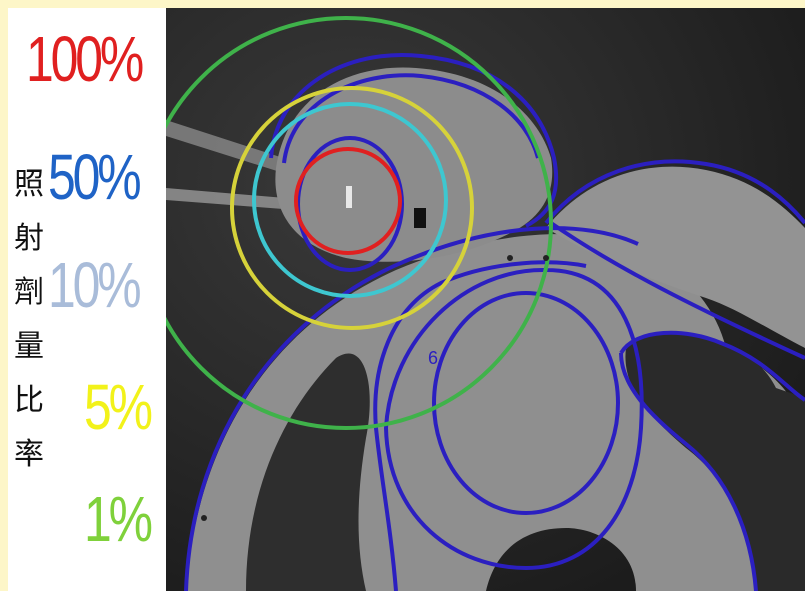 This screenshot has height=591, width=805. What do you see at coordinates (29, 346) in the screenshot?
I see `caption-char: 量` at bounding box center [29, 346].